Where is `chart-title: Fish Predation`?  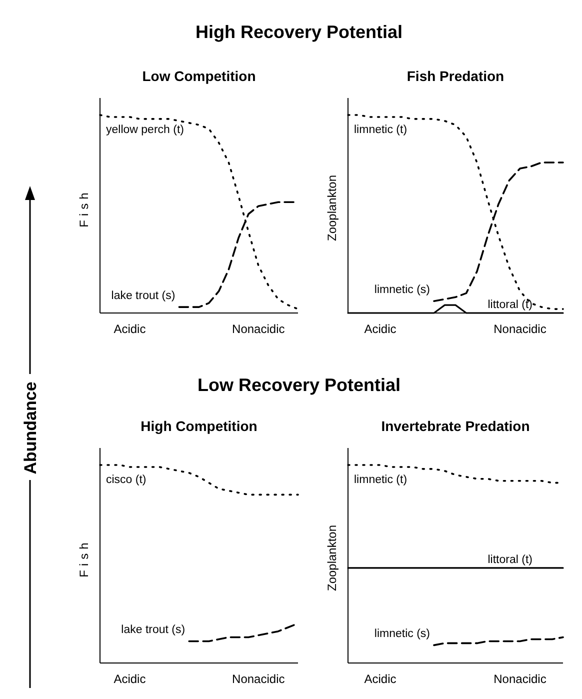
chart-title: Fish Predation is located at coordinates (455, 76).